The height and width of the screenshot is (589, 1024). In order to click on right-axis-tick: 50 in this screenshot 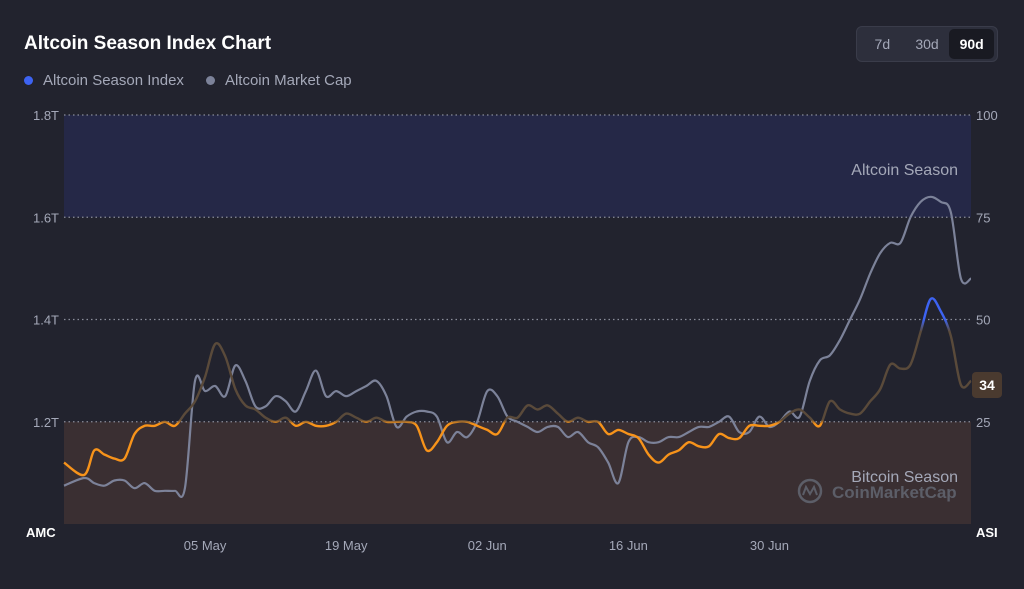, I will do `click(983, 320)`.